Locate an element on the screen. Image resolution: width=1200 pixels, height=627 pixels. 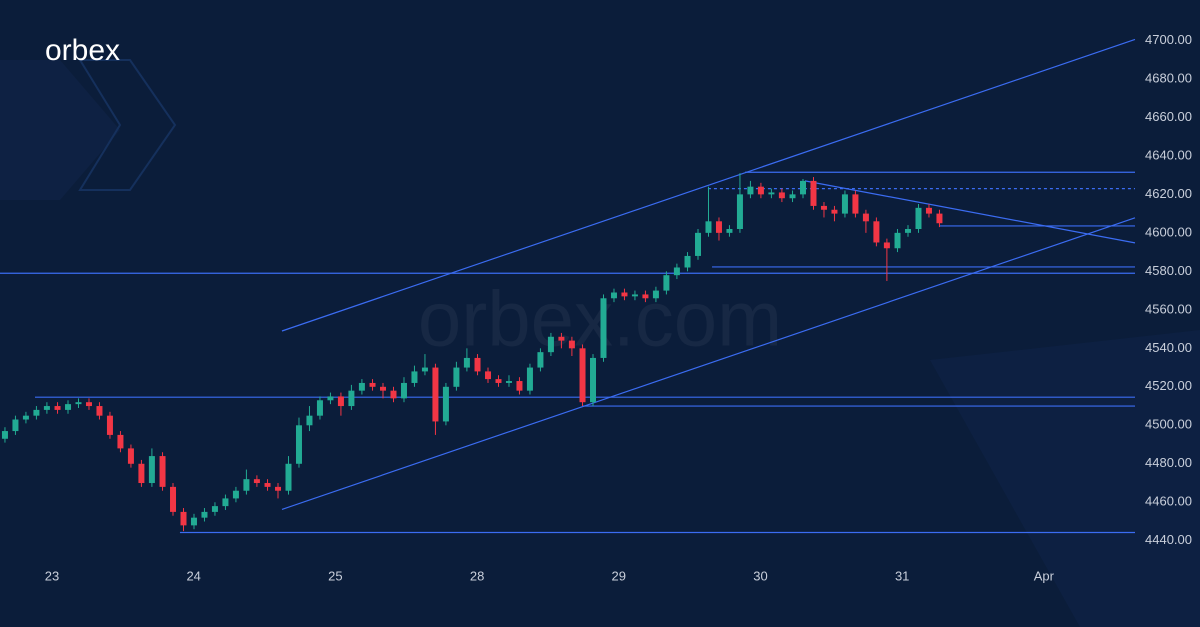
x-tick-label: 29 is located at coordinates (619, 575).